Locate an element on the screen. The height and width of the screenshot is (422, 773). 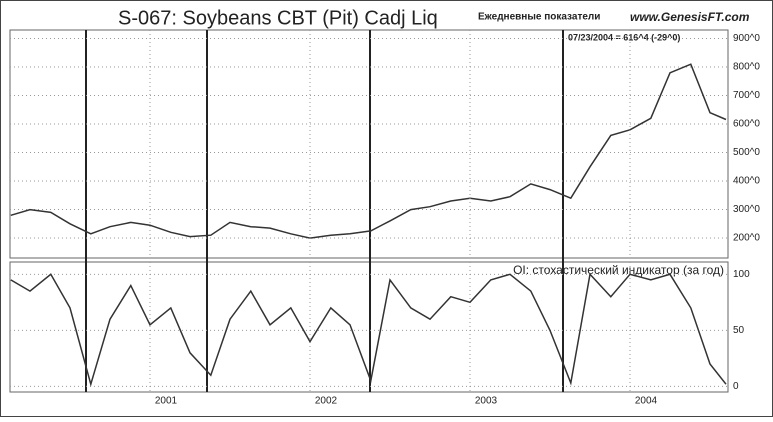
y-tick-label: 500^0 is located at coordinates (746, 152).